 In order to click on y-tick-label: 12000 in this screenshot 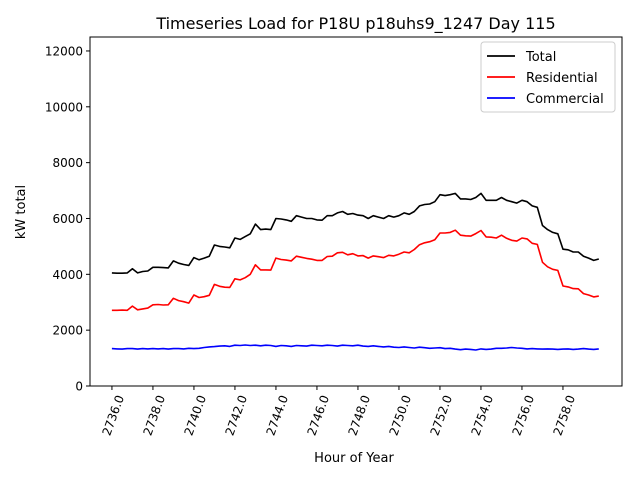, I will do `click(64, 51)`.